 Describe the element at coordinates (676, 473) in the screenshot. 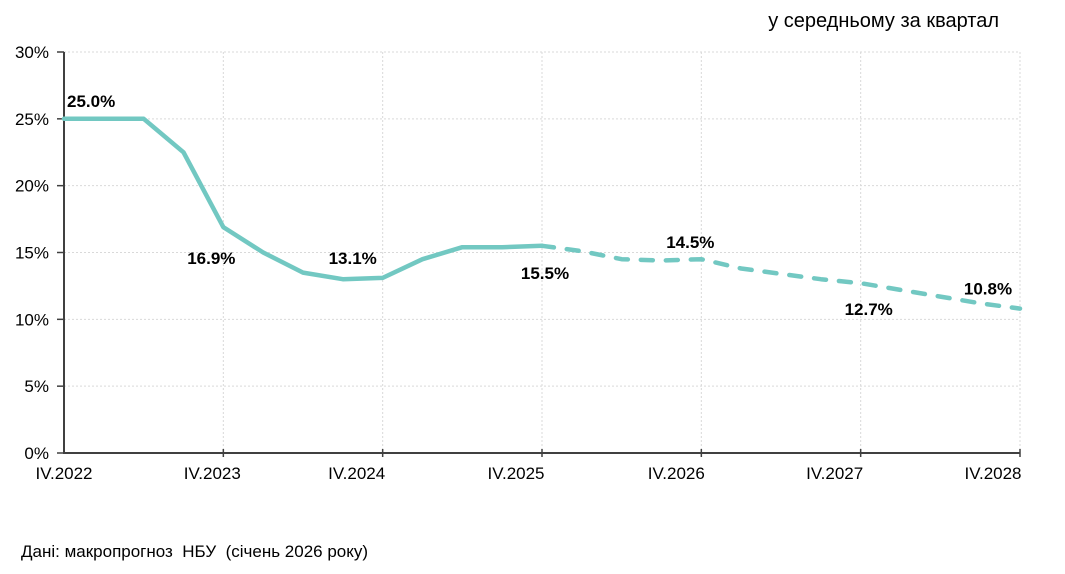

I see `x-axis-tick-label: IV.2026` at that location.